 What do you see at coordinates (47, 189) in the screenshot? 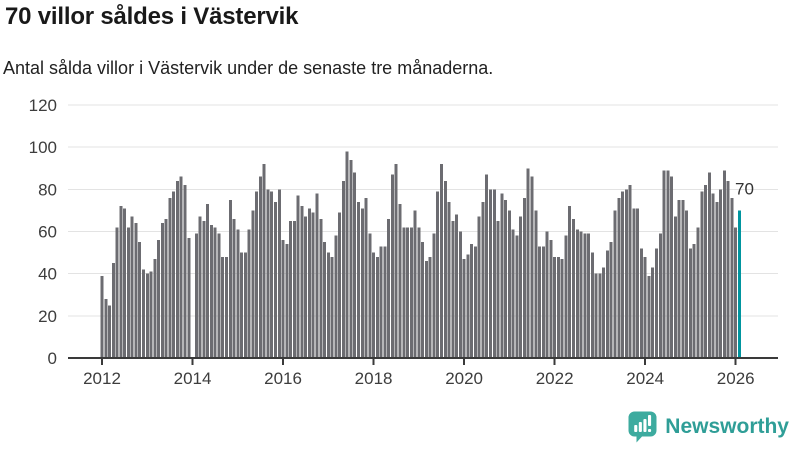
I see `svg-text: 80` at bounding box center [47, 189].